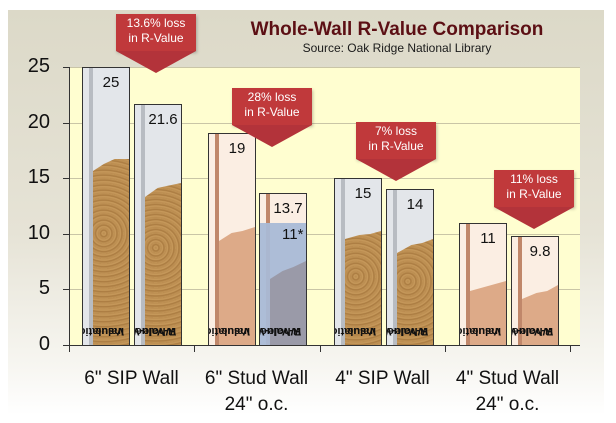 Image resolution: width=616 pixels, height=423 pixels. What do you see at coordinates (382, 378) in the screenshot?
I see `x-category-label: 4" SIP Wall` at bounding box center [382, 378].